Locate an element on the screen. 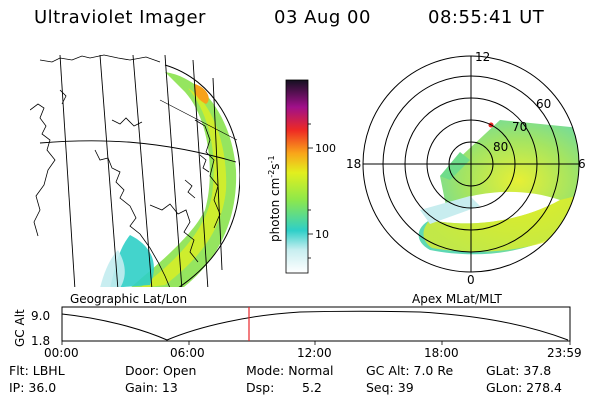 Image resolution: width=600 pixels, height=400 pixels. left-panel-caption: Geographic Lat/Lon is located at coordinates (128, 299).